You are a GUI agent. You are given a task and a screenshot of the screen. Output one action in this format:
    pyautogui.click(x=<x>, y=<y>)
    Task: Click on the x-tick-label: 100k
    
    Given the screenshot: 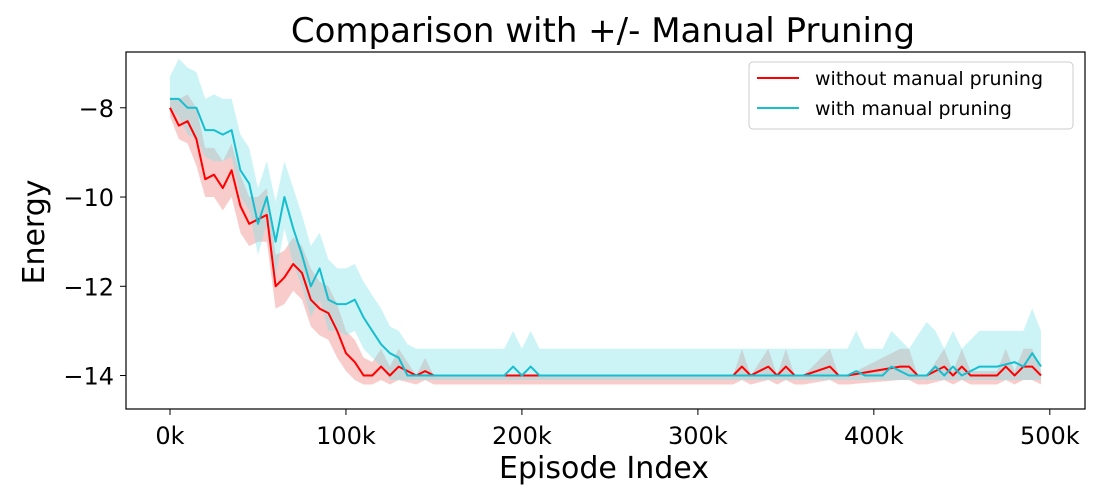 What is the action you would take?
    pyautogui.click(x=346, y=436)
    